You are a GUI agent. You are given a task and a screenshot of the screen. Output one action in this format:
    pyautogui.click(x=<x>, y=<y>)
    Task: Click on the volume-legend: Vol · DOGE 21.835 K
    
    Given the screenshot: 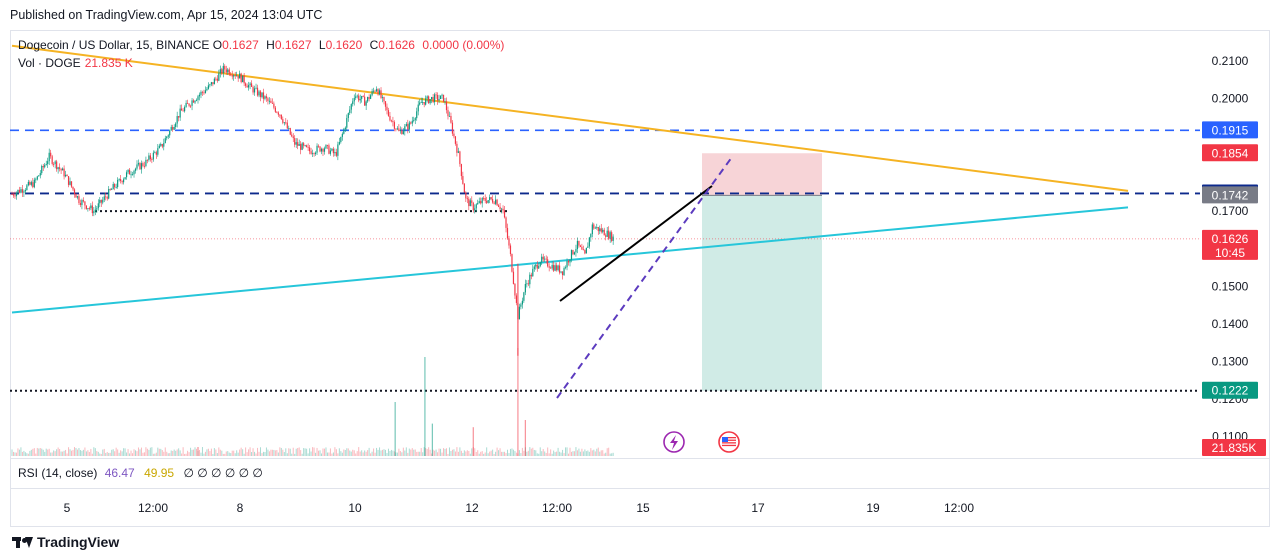 What is the action you would take?
    pyautogui.click(x=75, y=63)
    